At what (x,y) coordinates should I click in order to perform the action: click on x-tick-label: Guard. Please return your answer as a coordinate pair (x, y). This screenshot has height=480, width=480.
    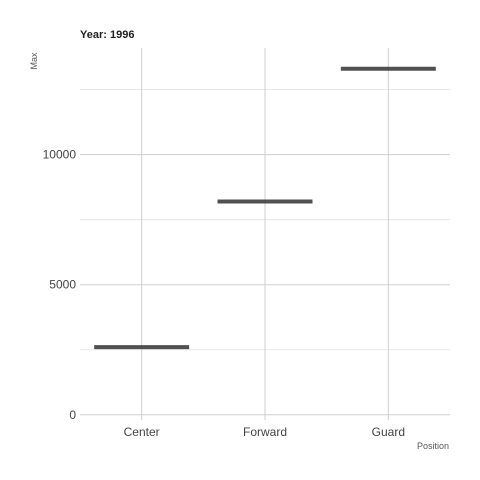
    Looking at the image, I should click on (388, 432).